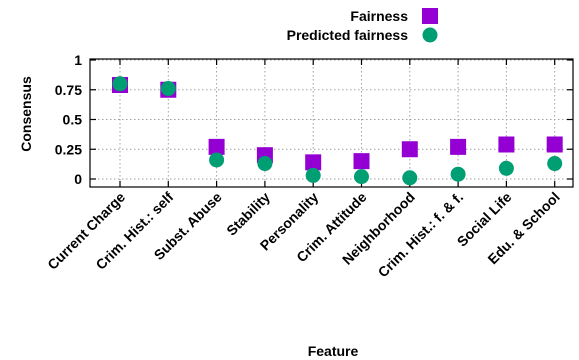 This screenshot has width=579, height=360. I want to click on x-tick-label: Crim. Hist.: f. & f., so click(421, 235).